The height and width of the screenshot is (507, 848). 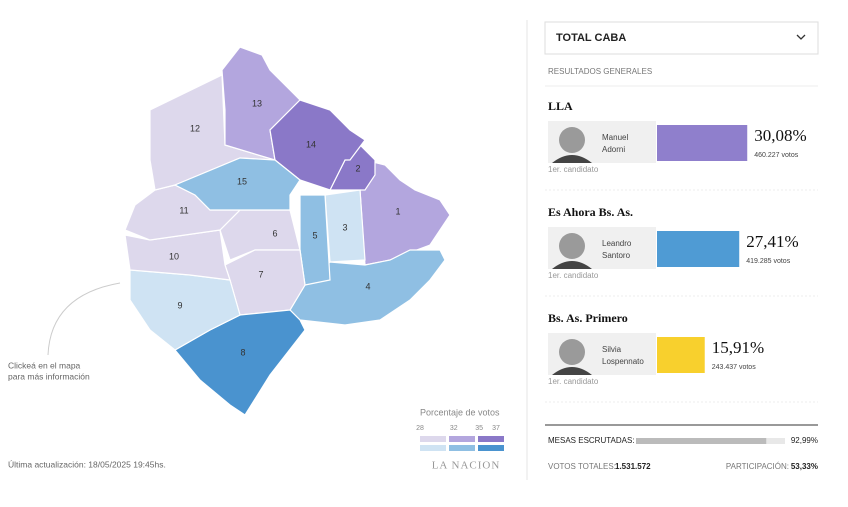 I want to click on percent: 15,91%, so click(x=738, y=347).